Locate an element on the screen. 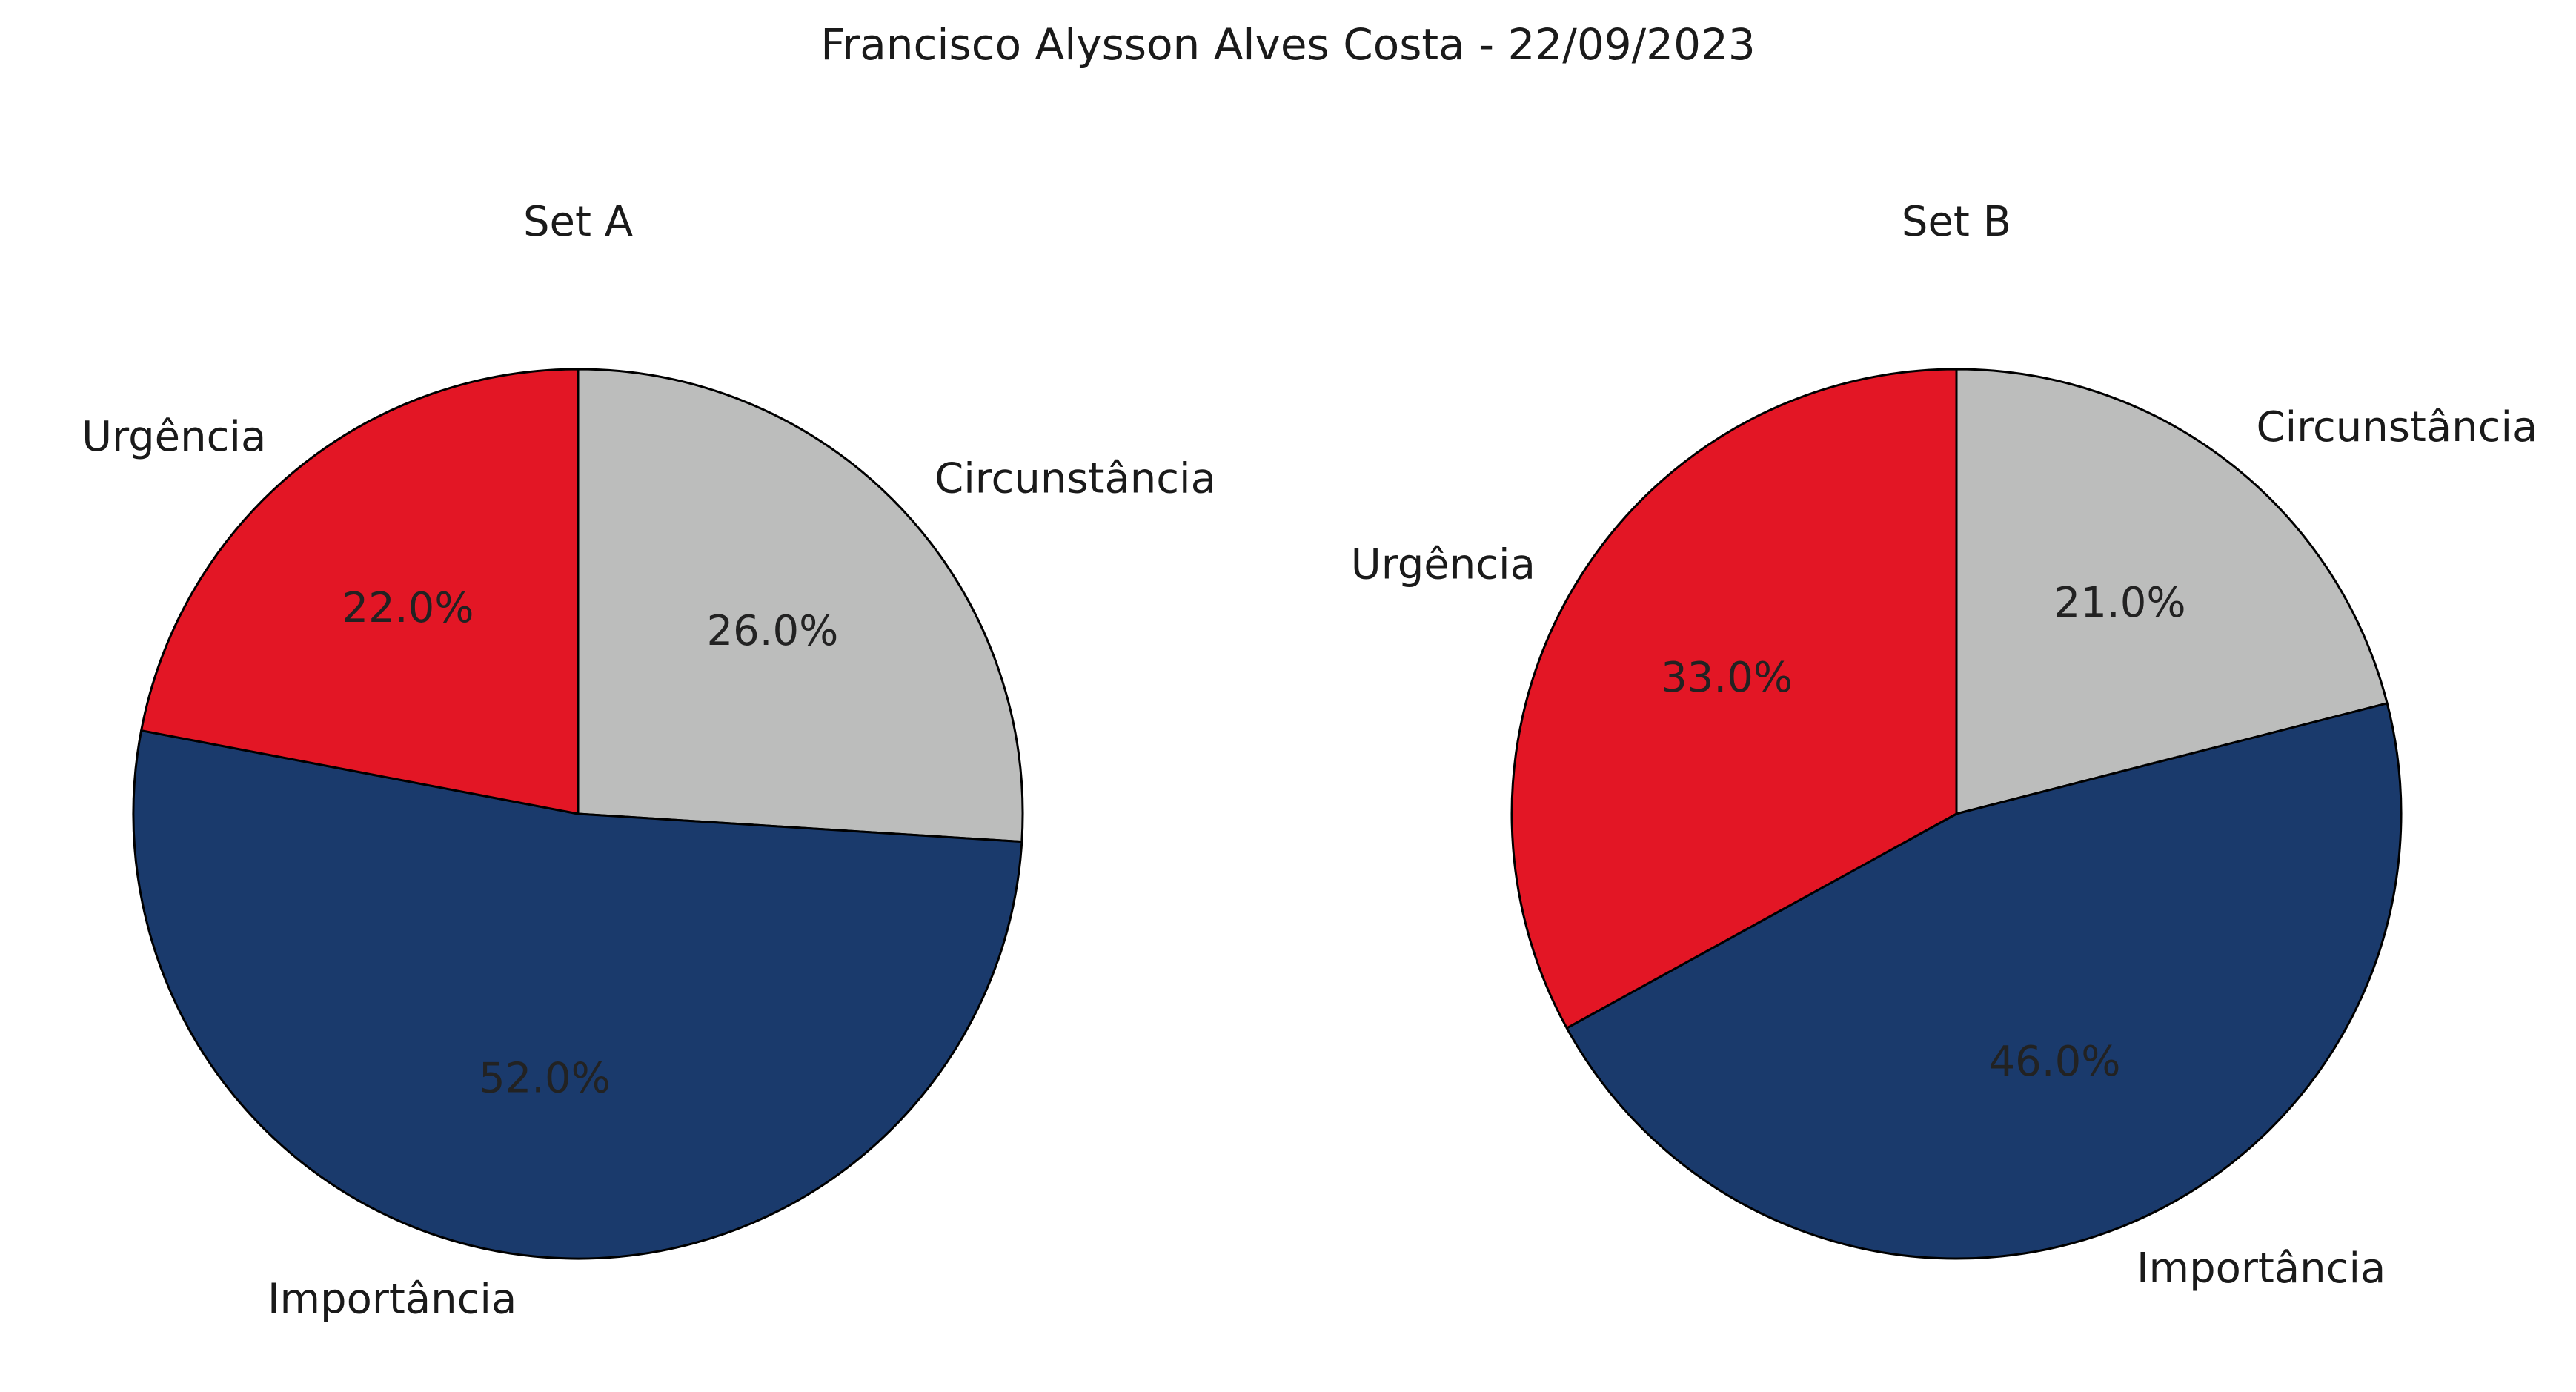 The height and width of the screenshot is (1392, 2576). pie-percent-label-urgencia: 22.0% is located at coordinates (408, 608).